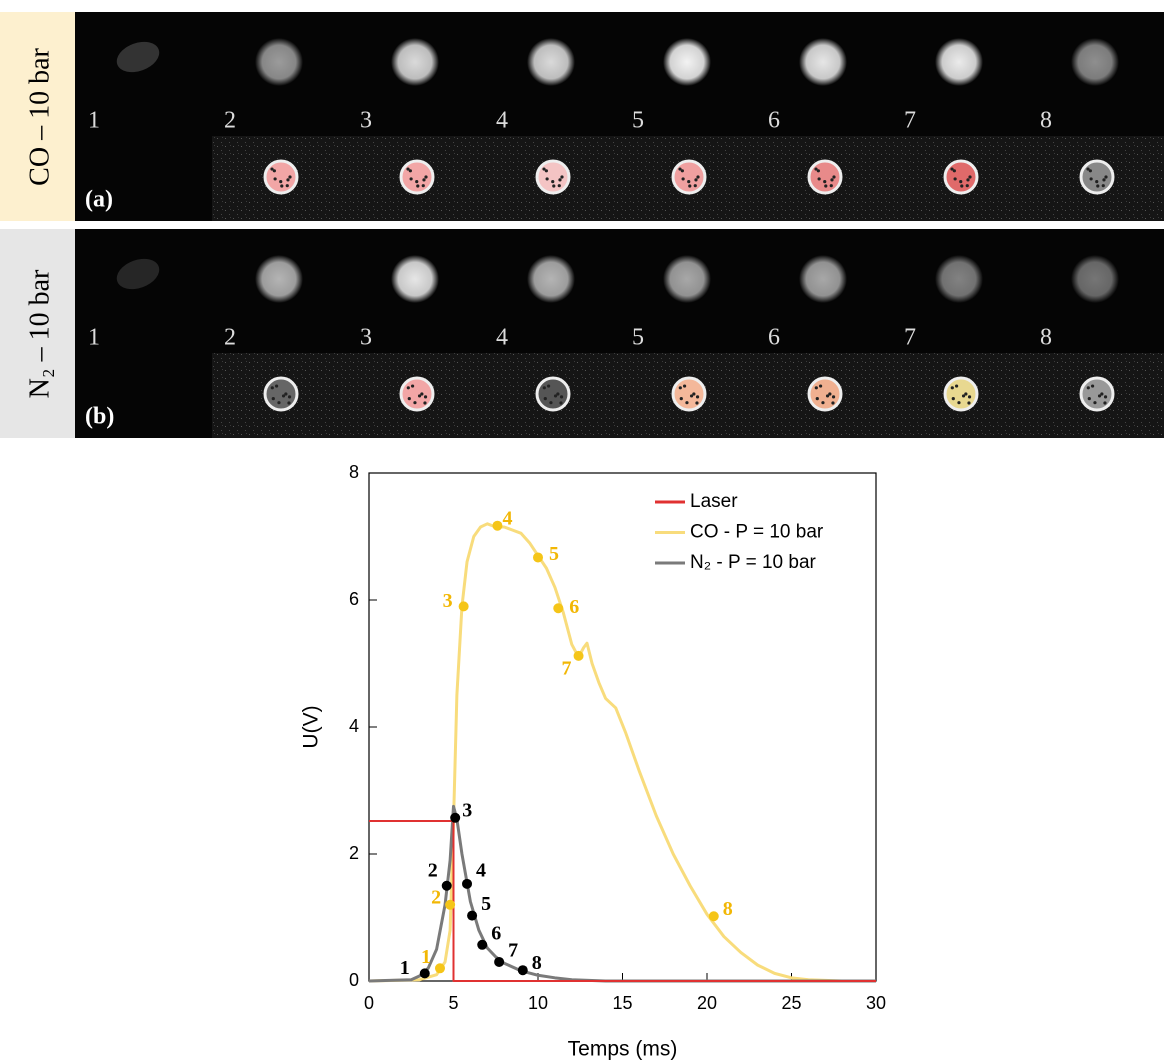 The width and height of the screenshot is (1164, 1064). What do you see at coordinates (230, 121) in the screenshot?
I see `frame-number: 2` at bounding box center [230, 121].